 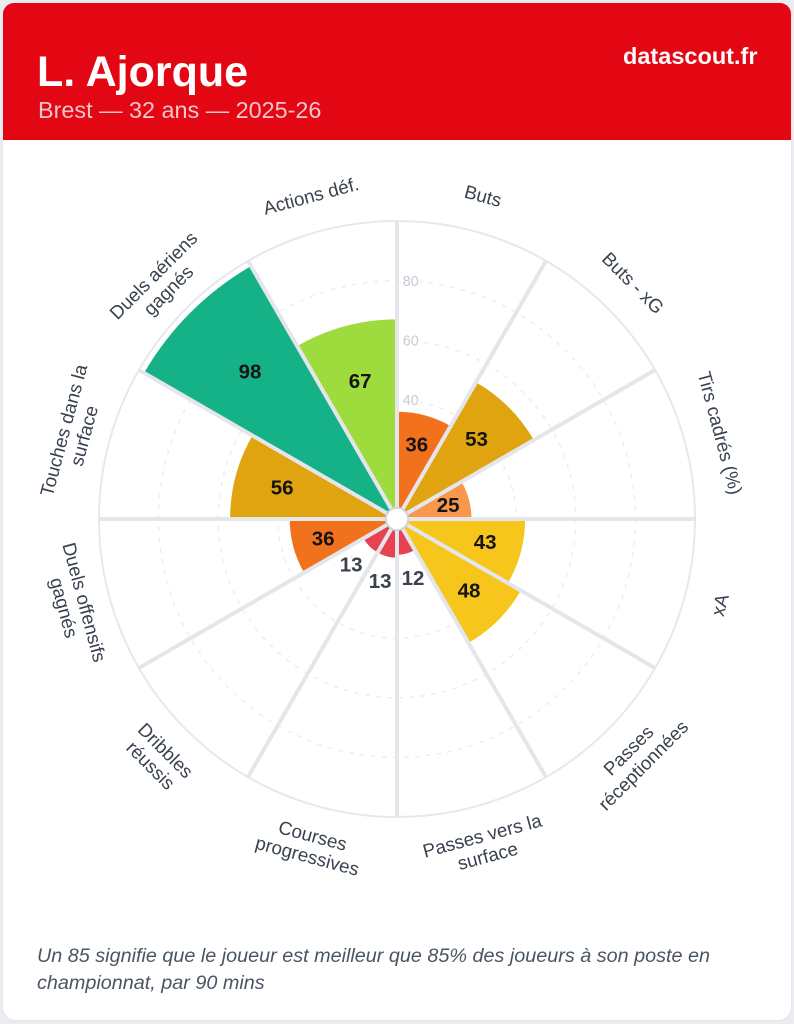 What do you see at coordinates (411, 341) in the screenshot?
I see `svg-text: 60` at bounding box center [411, 341].